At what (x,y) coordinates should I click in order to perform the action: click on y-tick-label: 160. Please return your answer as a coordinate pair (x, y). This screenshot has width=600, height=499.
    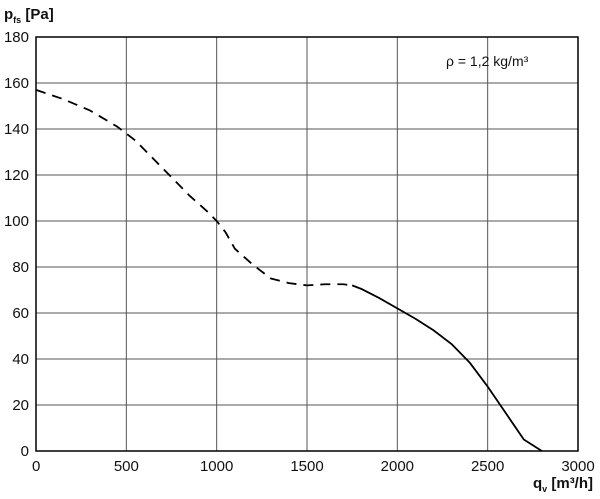
    Looking at the image, I should click on (16, 83).